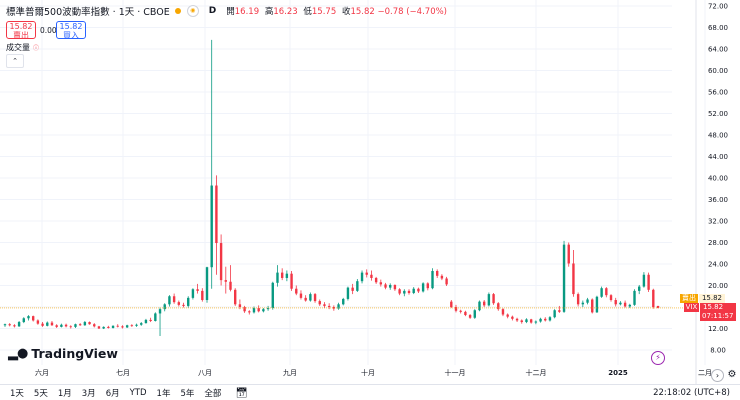  I want to click on buy-button: 15.82 買入, so click(71, 30).